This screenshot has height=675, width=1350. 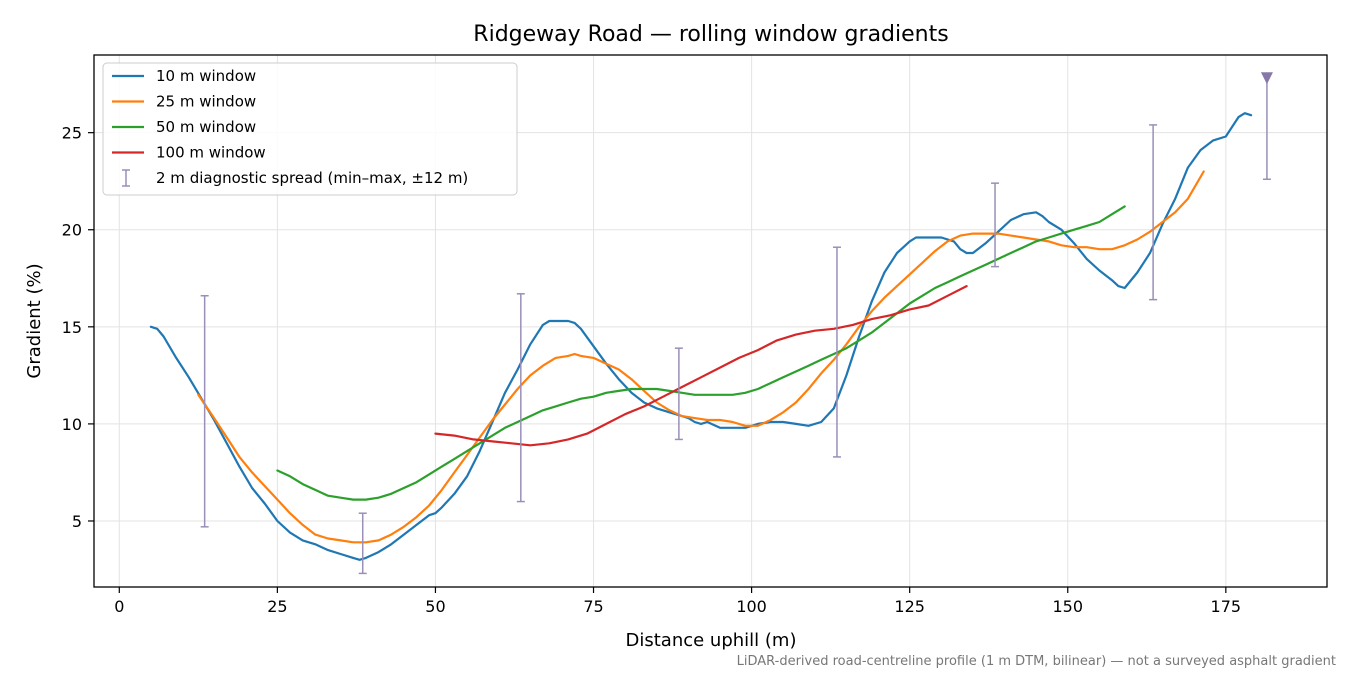 I want to click on y-tick-label: 20, so click(x=72, y=230).